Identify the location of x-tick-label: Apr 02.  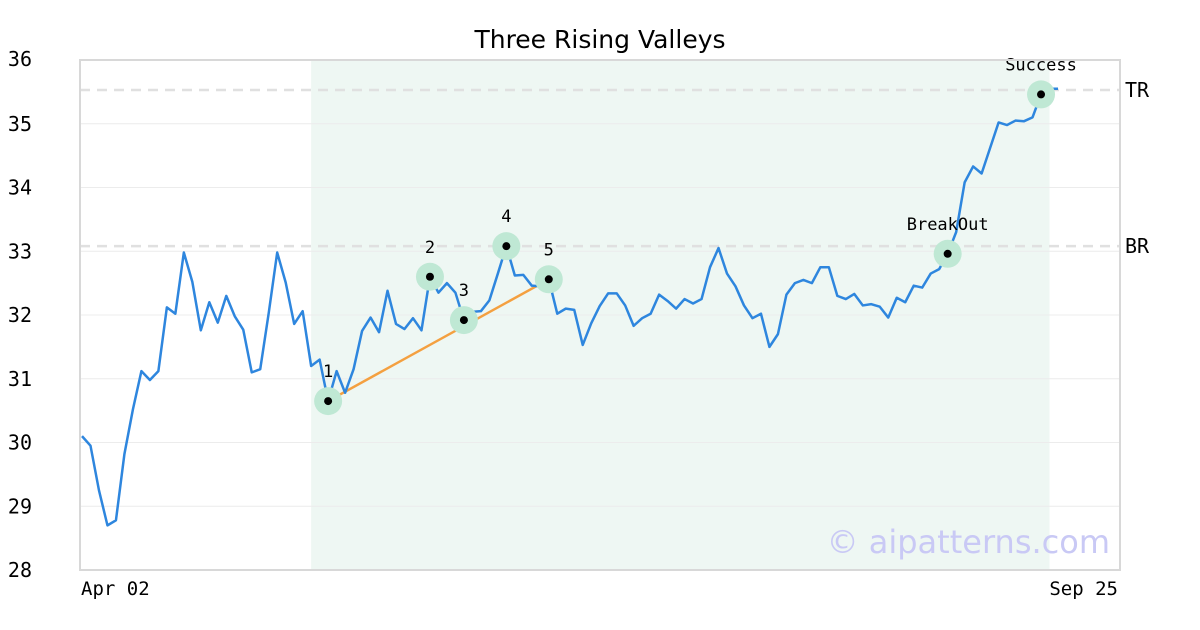
(115, 589).